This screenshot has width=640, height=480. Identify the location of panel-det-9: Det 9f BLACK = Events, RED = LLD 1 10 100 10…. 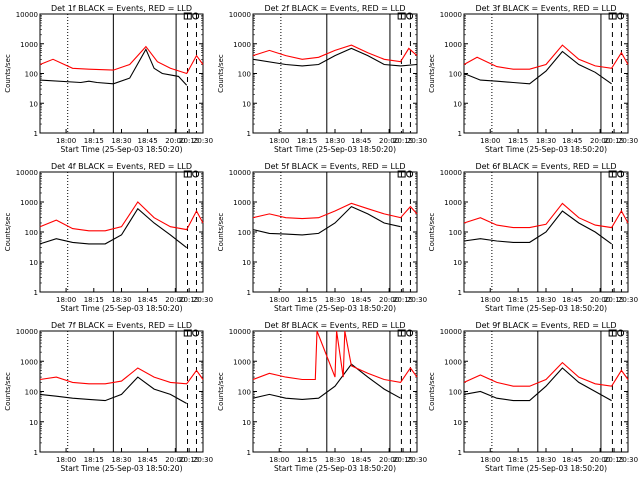
(533, 397).